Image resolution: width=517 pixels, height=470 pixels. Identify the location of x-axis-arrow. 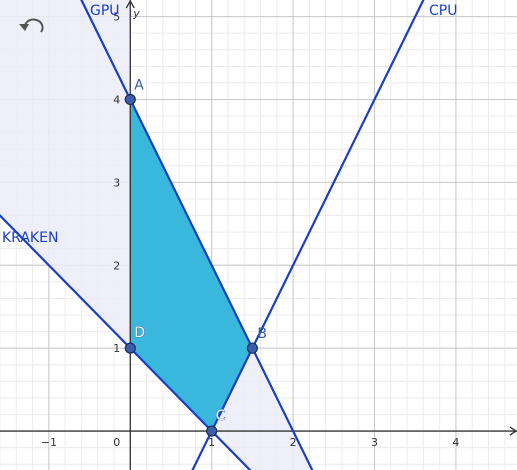
(513, 431).